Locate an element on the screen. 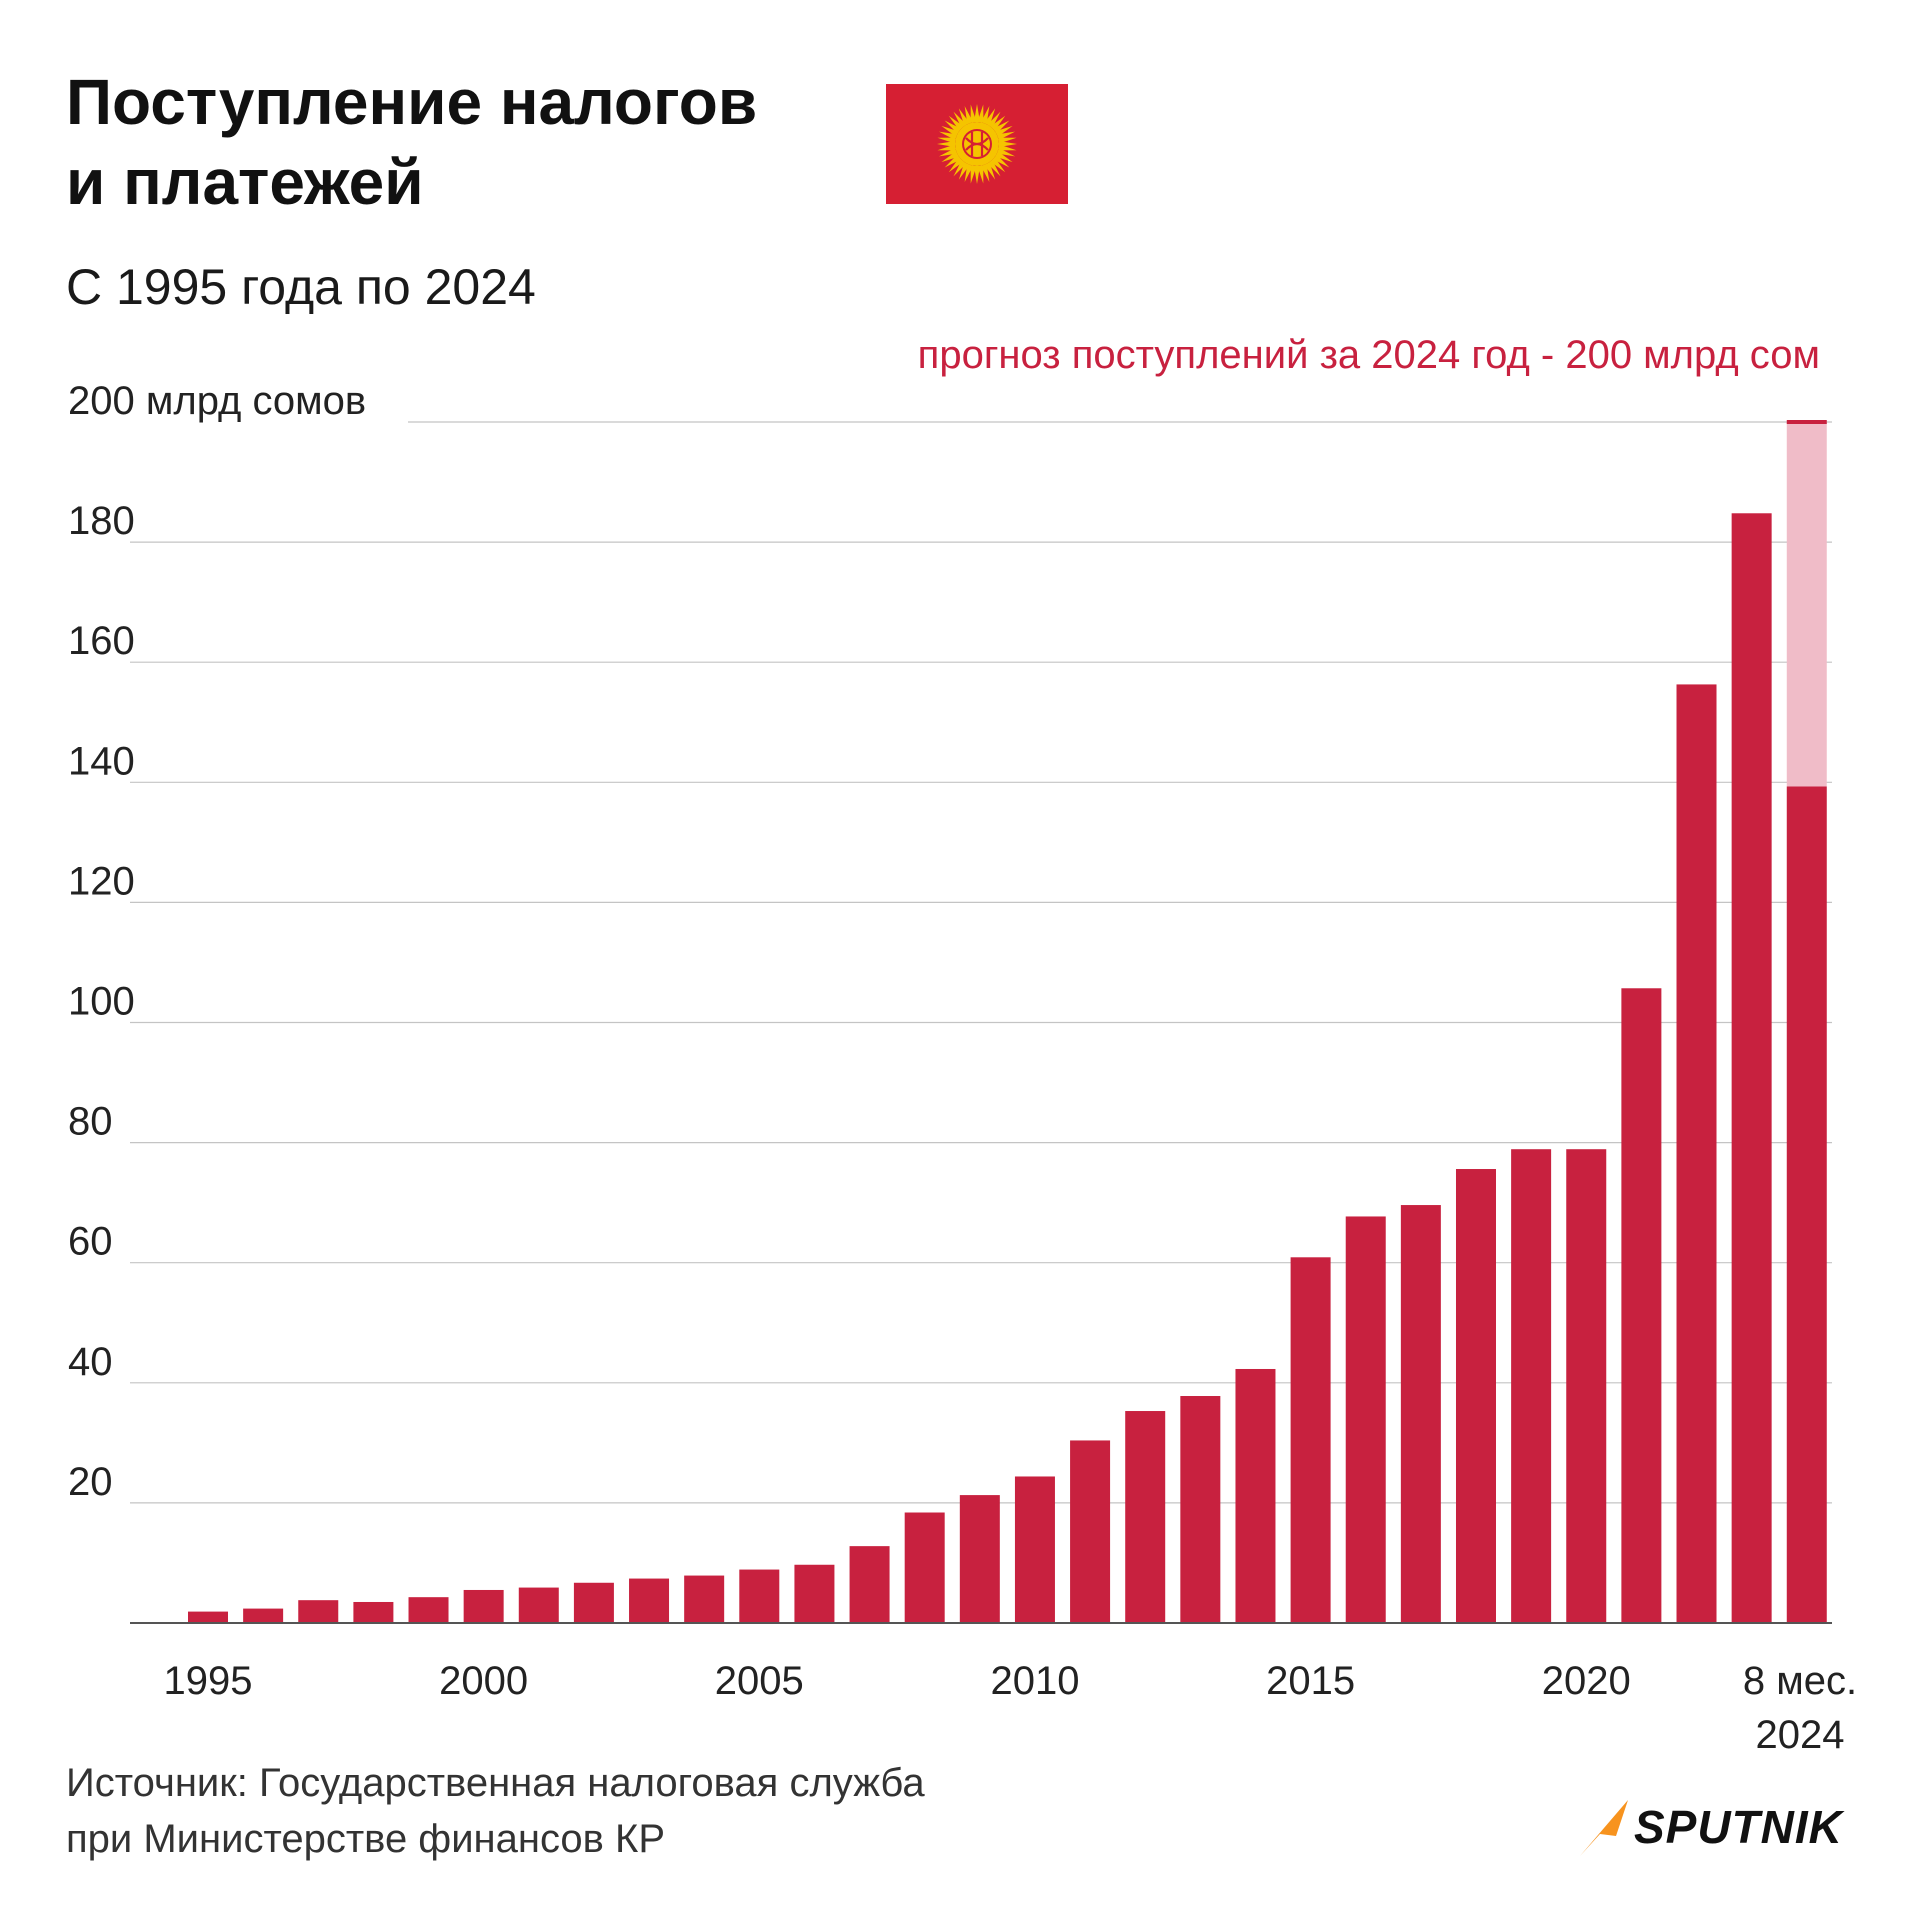 Image resolution: width=1920 pixels, height=1920 pixels. chart-subtitle: С 1995 года по 2024 is located at coordinates (301, 287).